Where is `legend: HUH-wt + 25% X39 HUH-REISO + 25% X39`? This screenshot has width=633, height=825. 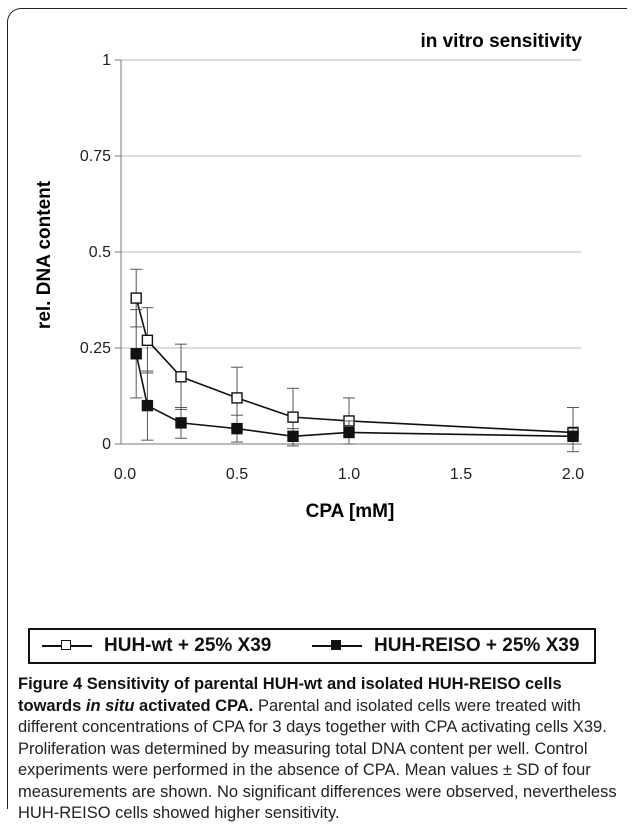
legend: HUH-wt + 25% X39 HUH-REISO + 25% X39 is located at coordinates (312, 646).